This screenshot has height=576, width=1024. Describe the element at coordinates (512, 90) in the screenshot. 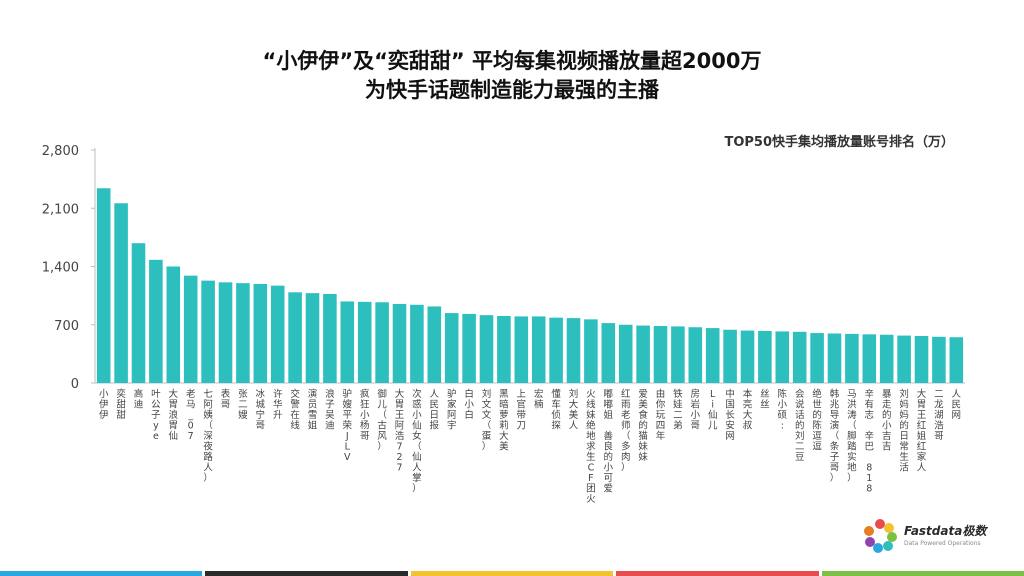

I see `page-title-line2: 为快手话题制造能力最强的主播` at that location.